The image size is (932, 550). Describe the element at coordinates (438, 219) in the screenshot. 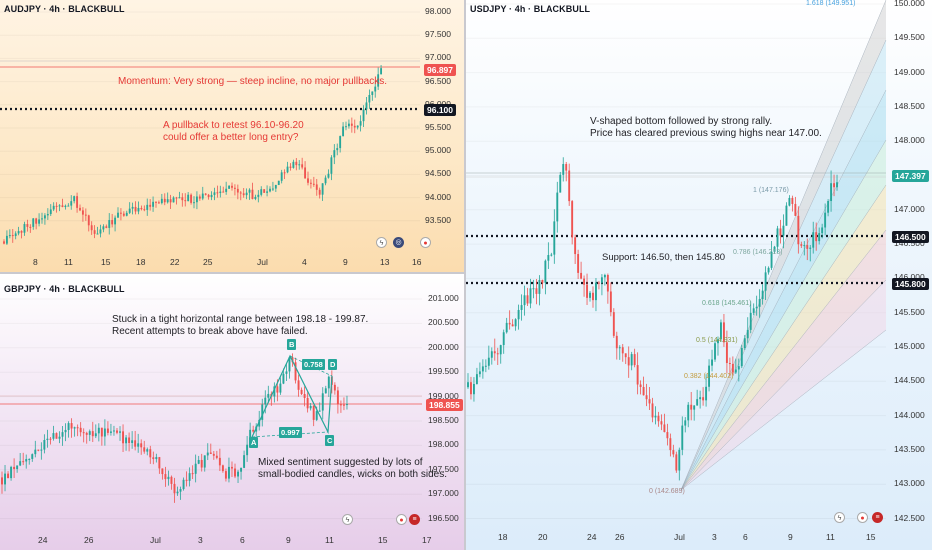

I see `audjpy-price-tick: 93.500` at that location.